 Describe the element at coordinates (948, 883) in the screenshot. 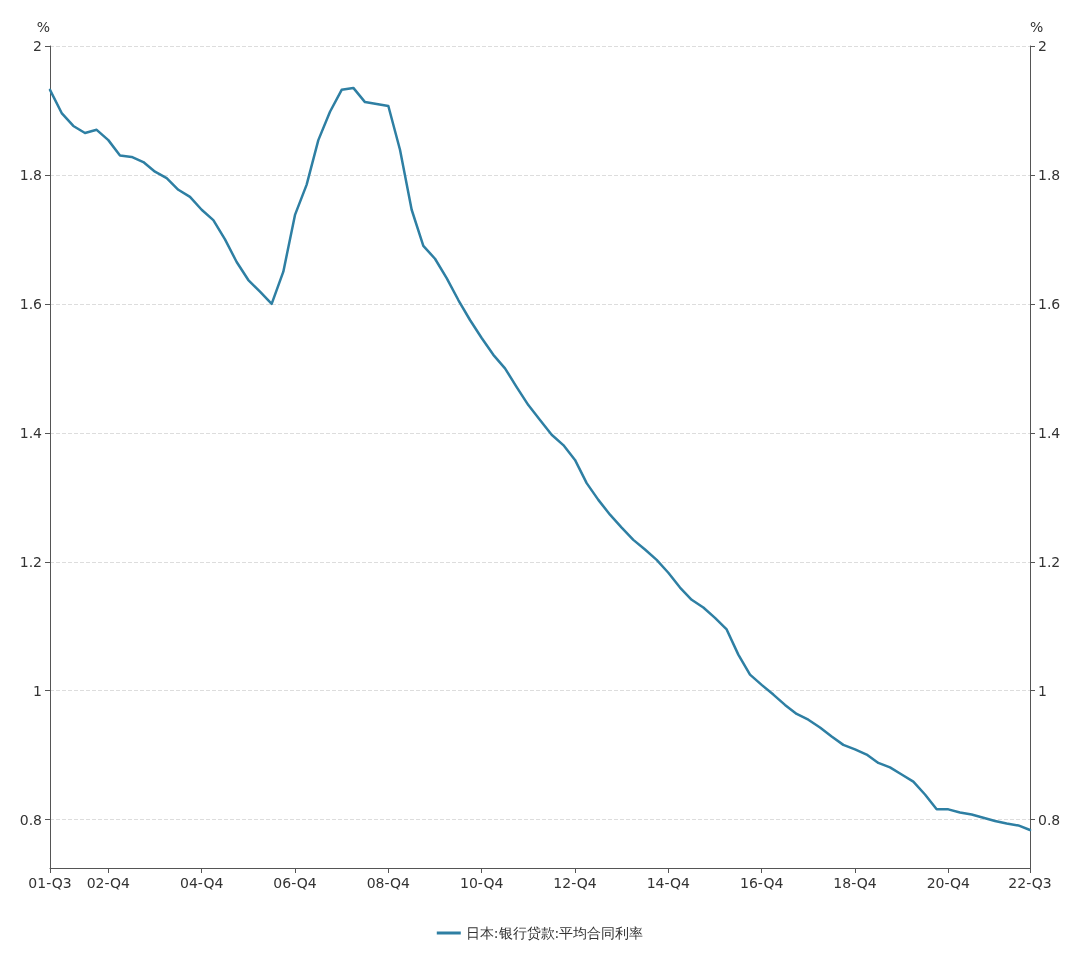

I see `x-tick-label: 20-Q4` at that location.